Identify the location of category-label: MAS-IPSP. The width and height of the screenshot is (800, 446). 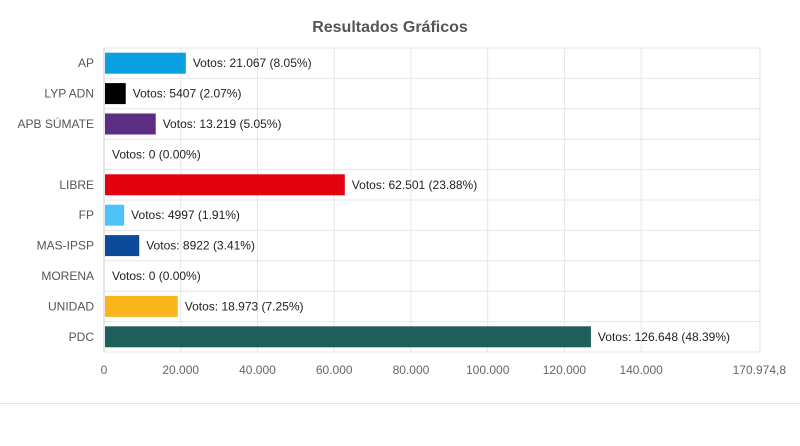
(65, 246).